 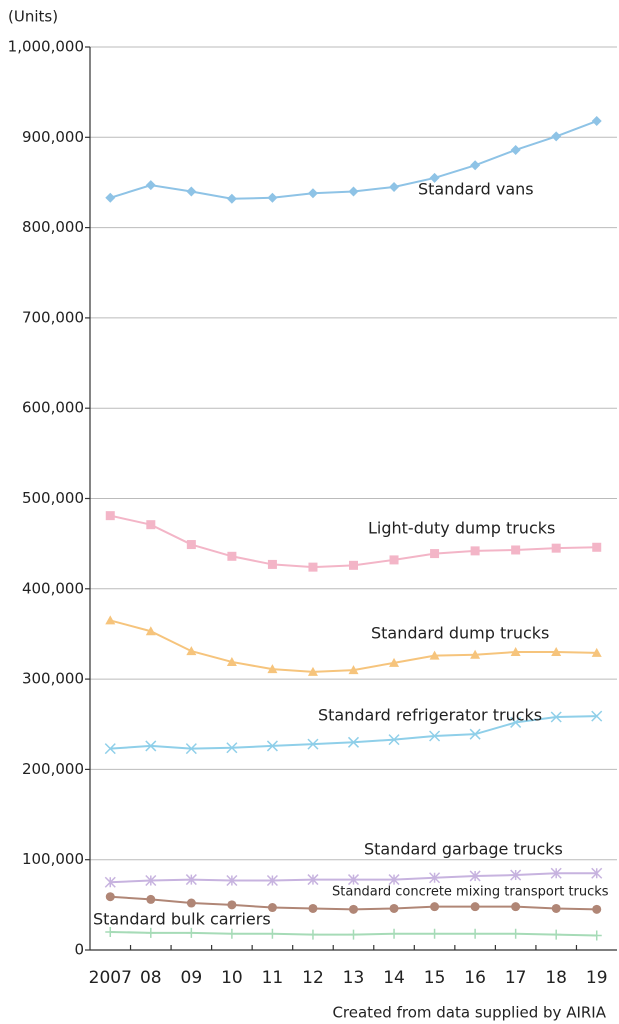 What do you see at coordinates (192, 978) in the screenshot?
I see `x-tick-label: 09` at bounding box center [192, 978].